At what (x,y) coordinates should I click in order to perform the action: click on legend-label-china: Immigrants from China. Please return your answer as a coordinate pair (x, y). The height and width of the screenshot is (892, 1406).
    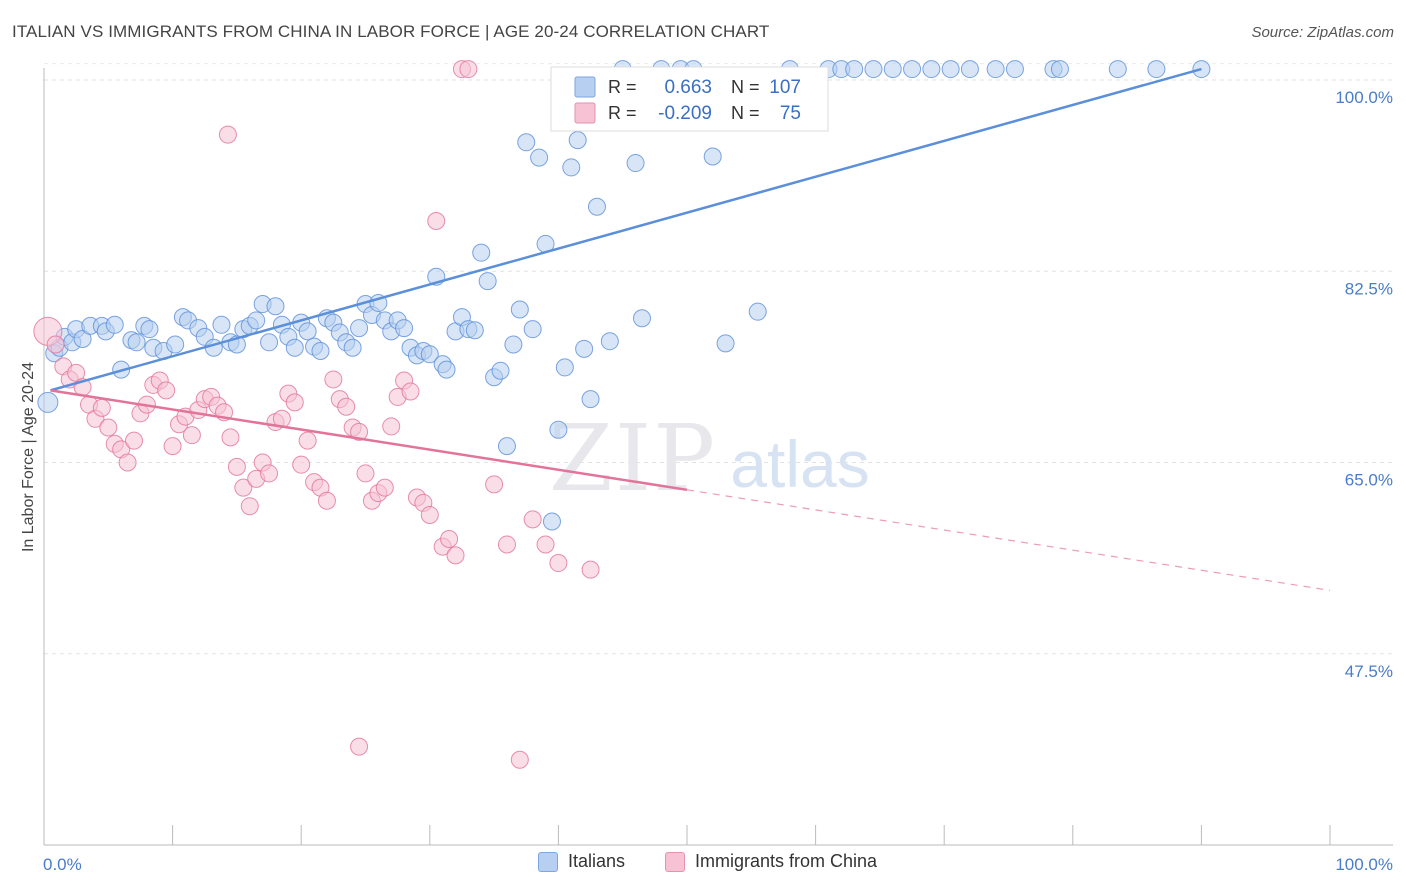
    Looking at the image, I should click on (786, 861).